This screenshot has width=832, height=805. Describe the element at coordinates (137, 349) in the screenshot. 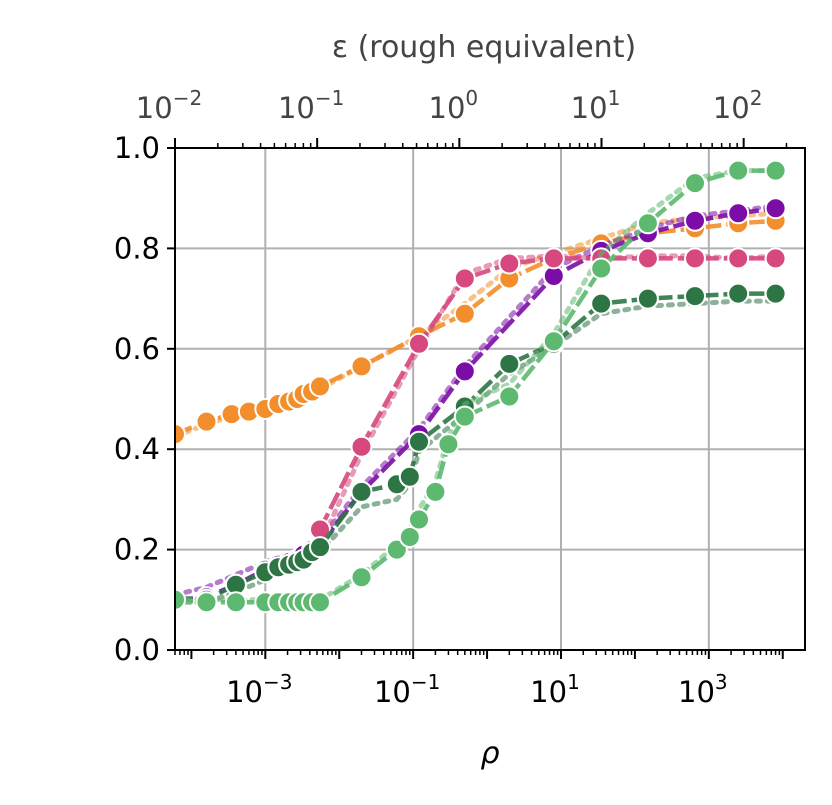

I see `y-tick-label: 0.6` at that location.